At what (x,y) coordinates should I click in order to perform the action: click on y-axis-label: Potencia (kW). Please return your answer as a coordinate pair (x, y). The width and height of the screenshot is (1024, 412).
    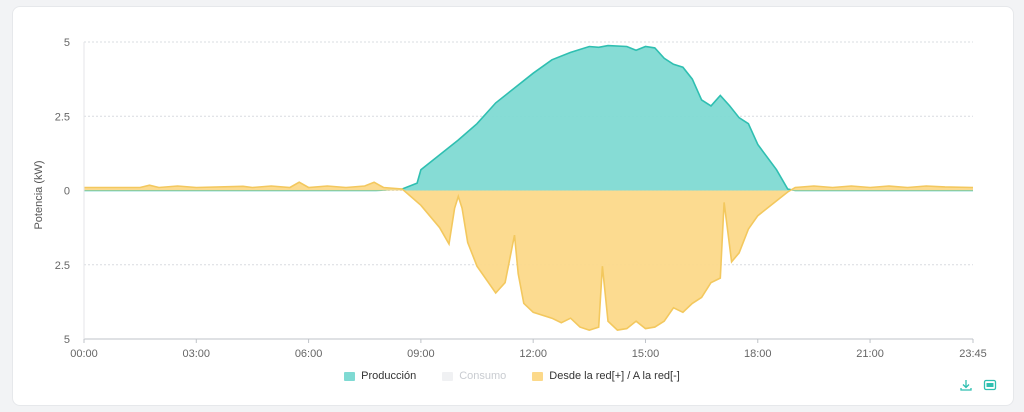
    Looking at the image, I should click on (39, 194).